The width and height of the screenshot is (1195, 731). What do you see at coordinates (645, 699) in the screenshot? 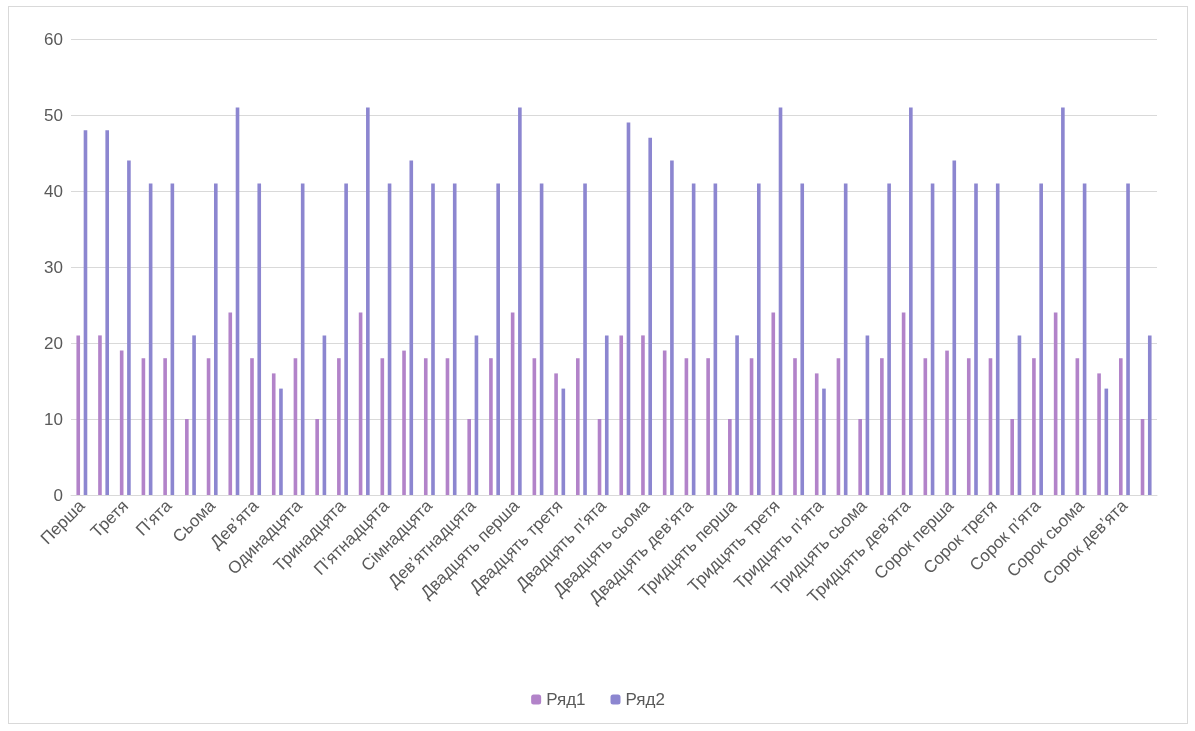
I see `legend-label: Ряд2` at bounding box center [645, 699].